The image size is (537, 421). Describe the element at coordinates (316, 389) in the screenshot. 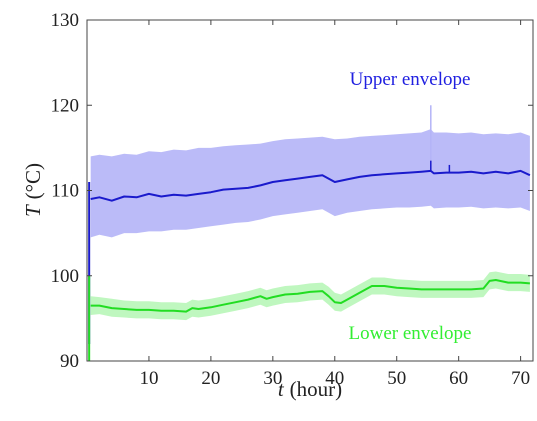

I see `x-axis-unit: (hour)` at that location.